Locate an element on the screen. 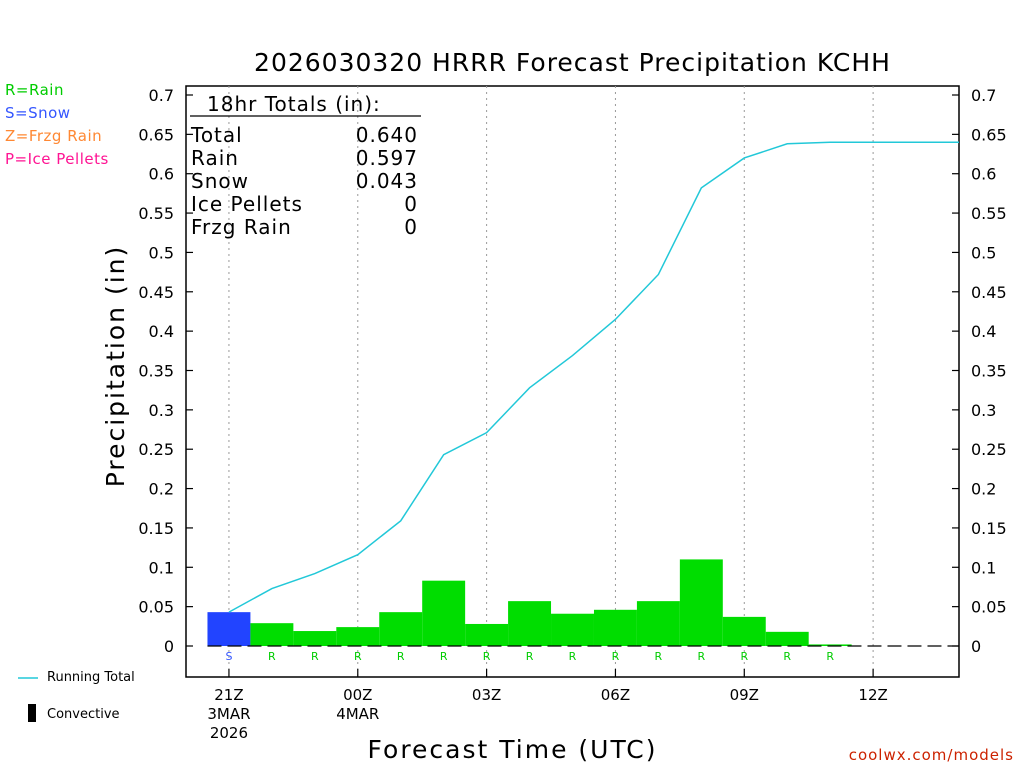  y-tick-label-left: 0.55 is located at coordinates (156, 213).